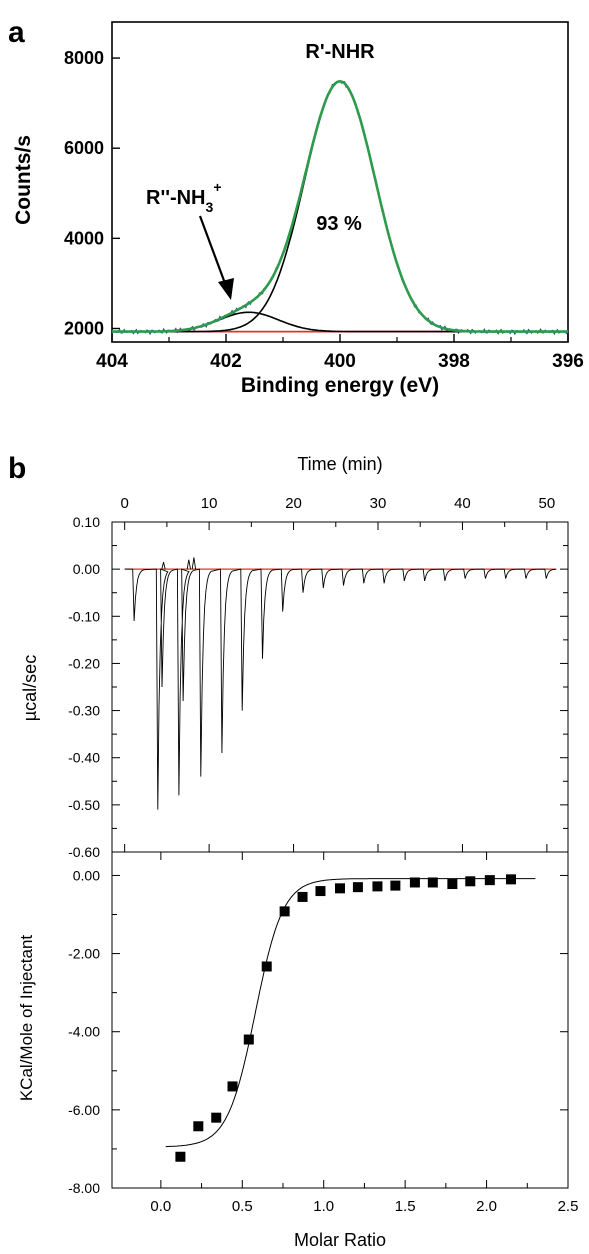  Describe the element at coordinates (339, 224) in the screenshot. I see `percent-label: 93 %` at that location.